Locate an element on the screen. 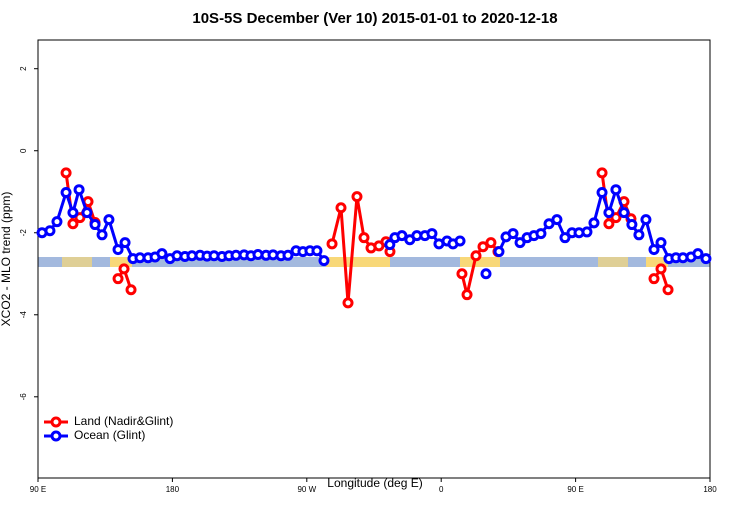 The height and width of the screenshot is (505, 750). y-axis-label: XCO2 - MLO trend (ppm) is located at coordinates (6, 259).